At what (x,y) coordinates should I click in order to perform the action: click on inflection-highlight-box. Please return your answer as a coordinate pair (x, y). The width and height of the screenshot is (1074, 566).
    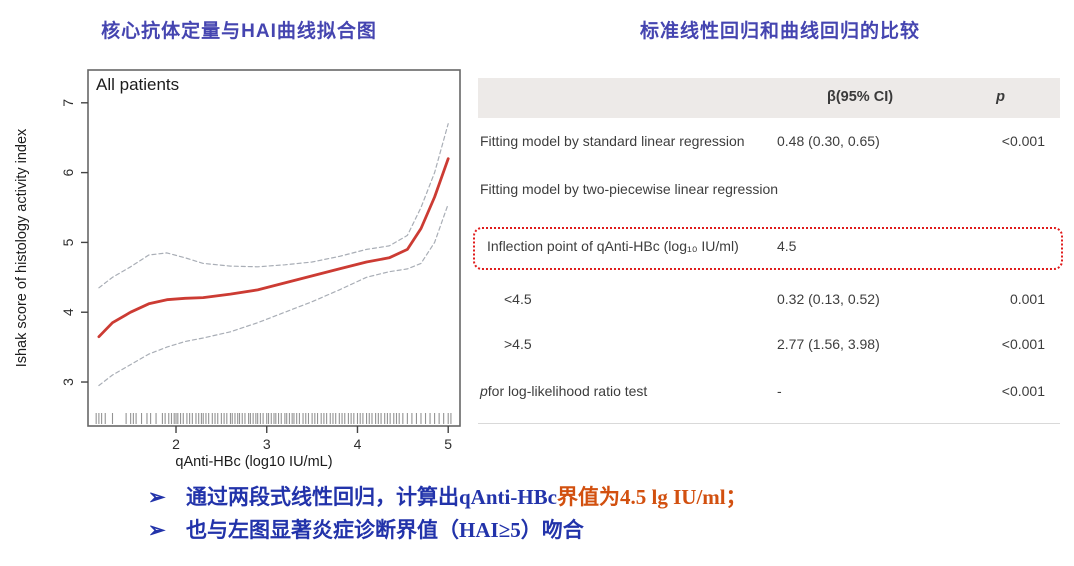
    Looking at the image, I should click on (768, 248).